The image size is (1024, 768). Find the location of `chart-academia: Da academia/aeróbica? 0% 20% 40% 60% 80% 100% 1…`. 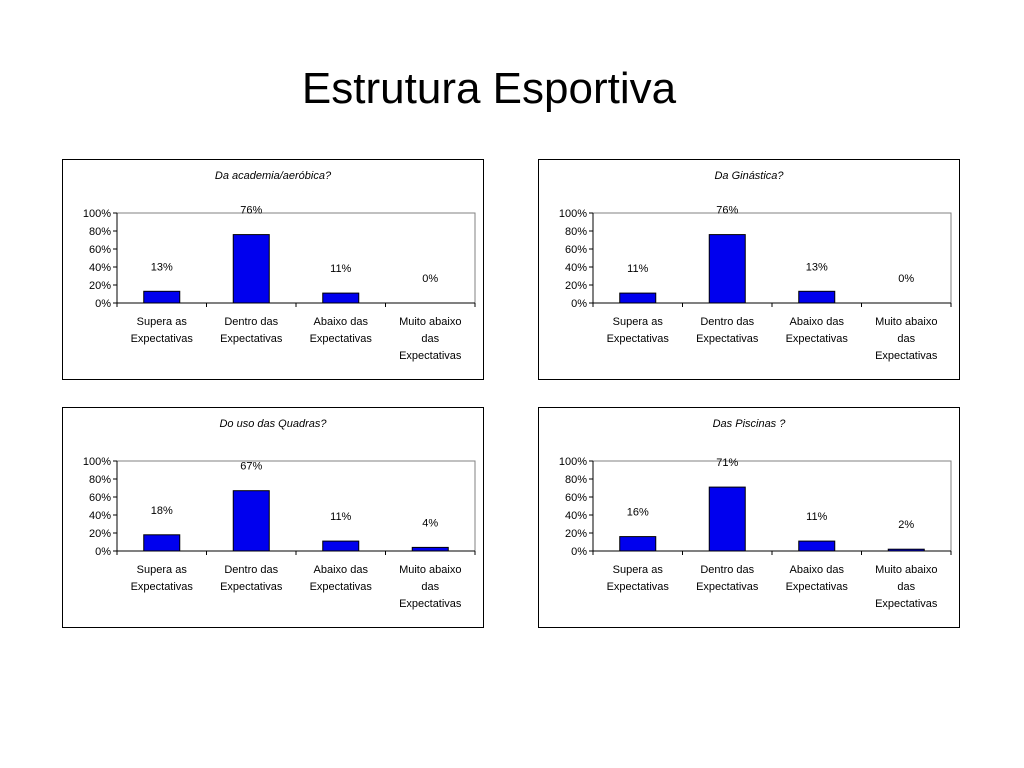

chart-academia: Da academia/aeróbica? 0% 20% 40% 60% 80% 100% 1… is located at coordinates (273, 269).